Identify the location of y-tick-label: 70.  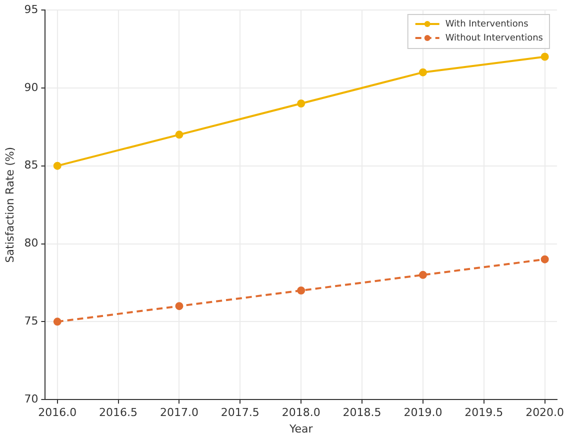
(31, 399).